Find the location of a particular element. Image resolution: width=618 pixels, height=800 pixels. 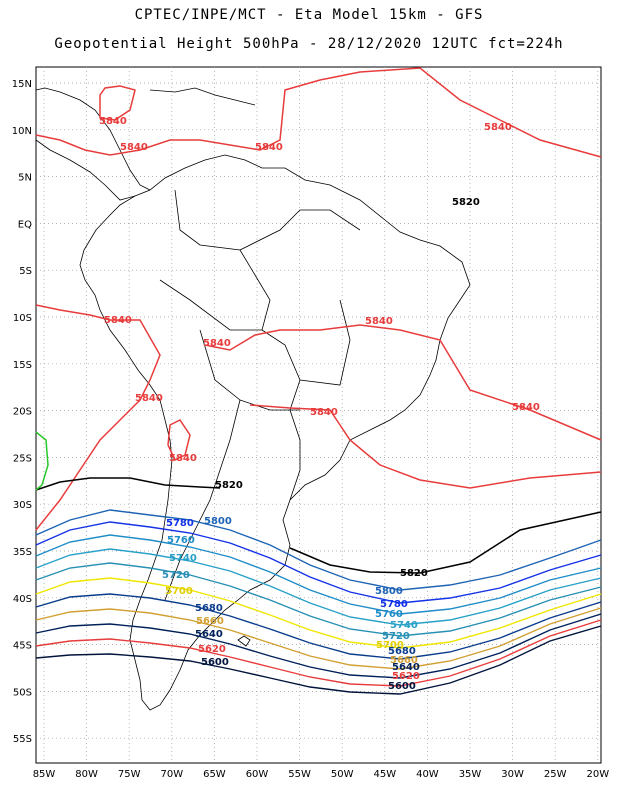

contour-5800-line is located at coordinates (318, 550).